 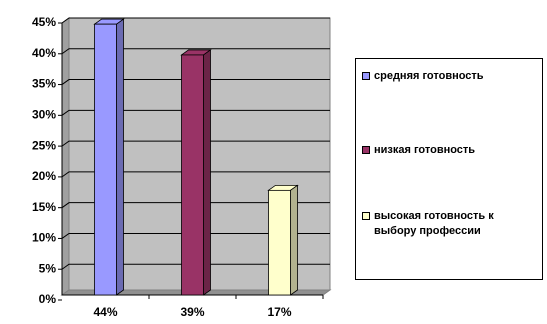 I want to click on legend-item: низкая готовность, so click(x=450, y=150).